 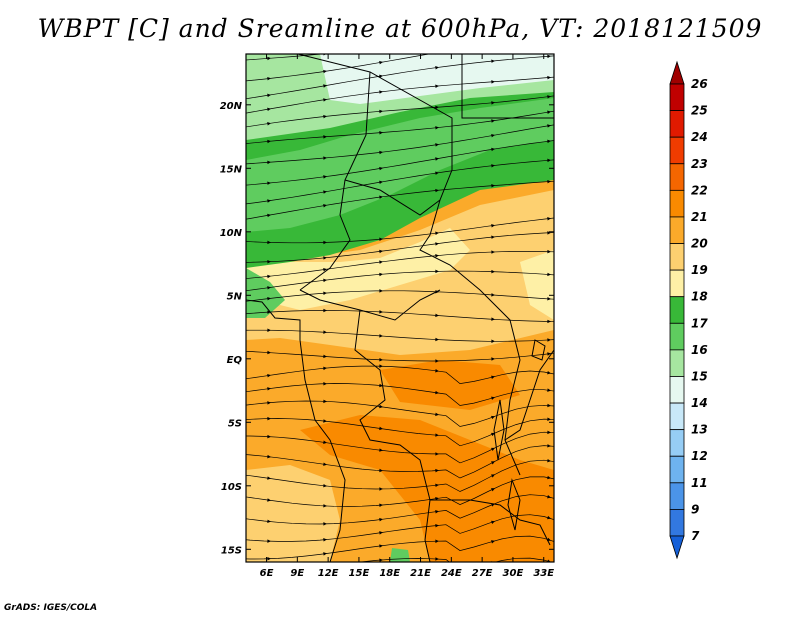 I want to click on colorbar-label: 26, so click(x=699, y=84).